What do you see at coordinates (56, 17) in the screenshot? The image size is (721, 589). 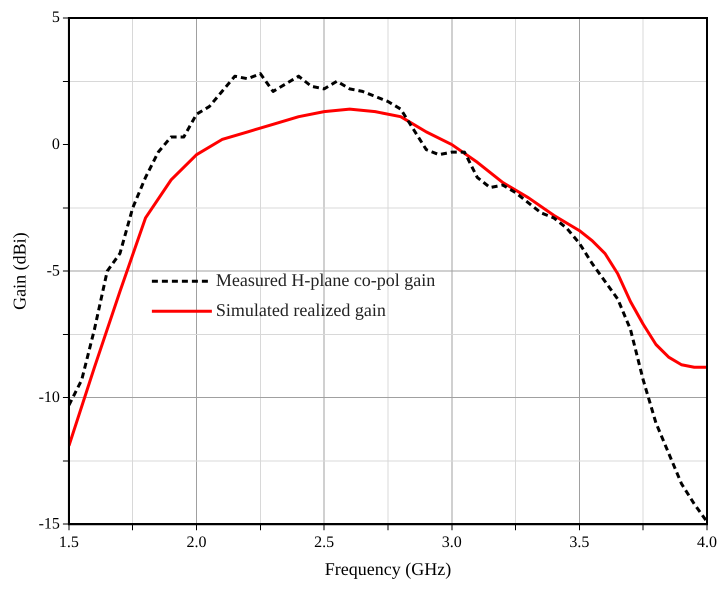 I see `y-tick-label: 5` at bounding box center [56, 17].